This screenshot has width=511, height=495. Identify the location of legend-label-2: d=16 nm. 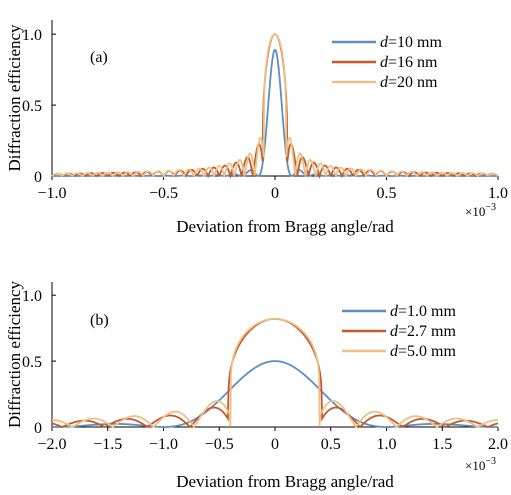
(409, 62).